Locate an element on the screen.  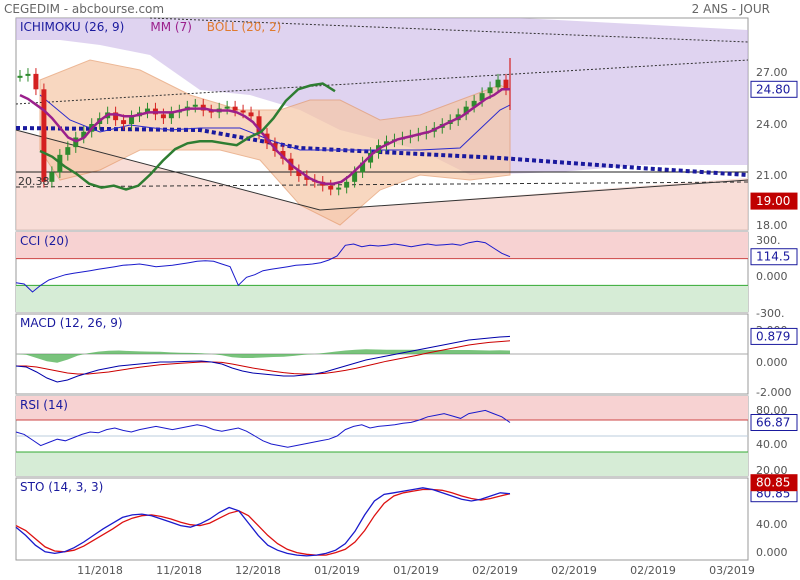
value-badge-text: 80.85 is located at coordinates (773, 483).